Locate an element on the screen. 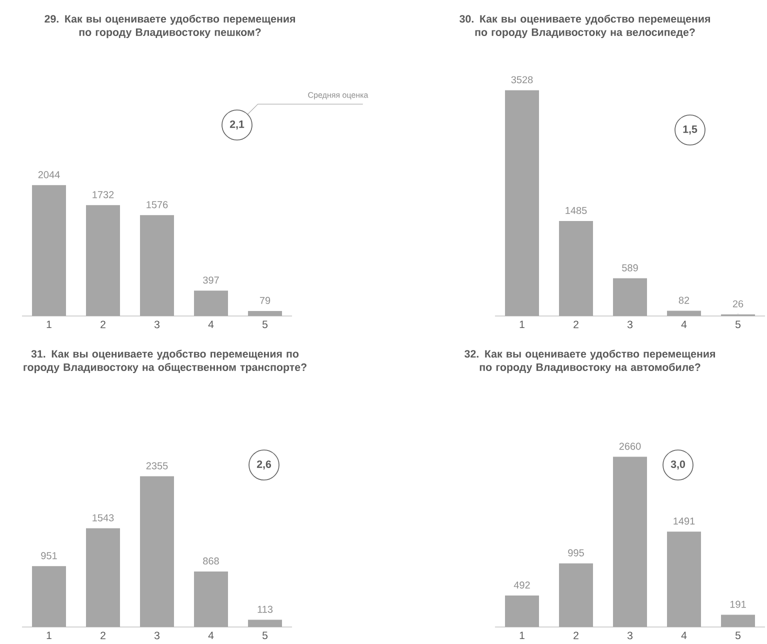 This screenshot has height=644, width=767. chart-title: 30. Как вы оцениваете удобство перемещения по городу Владивостоку на велосипеде? is located at coordinates (585, 26).